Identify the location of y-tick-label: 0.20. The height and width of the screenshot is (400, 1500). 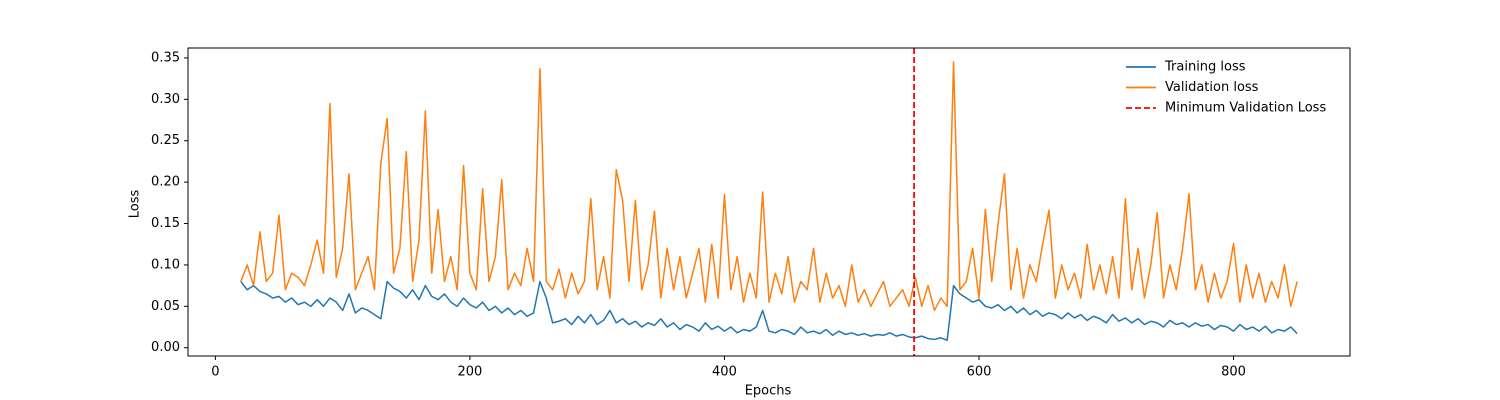
(165, 182).